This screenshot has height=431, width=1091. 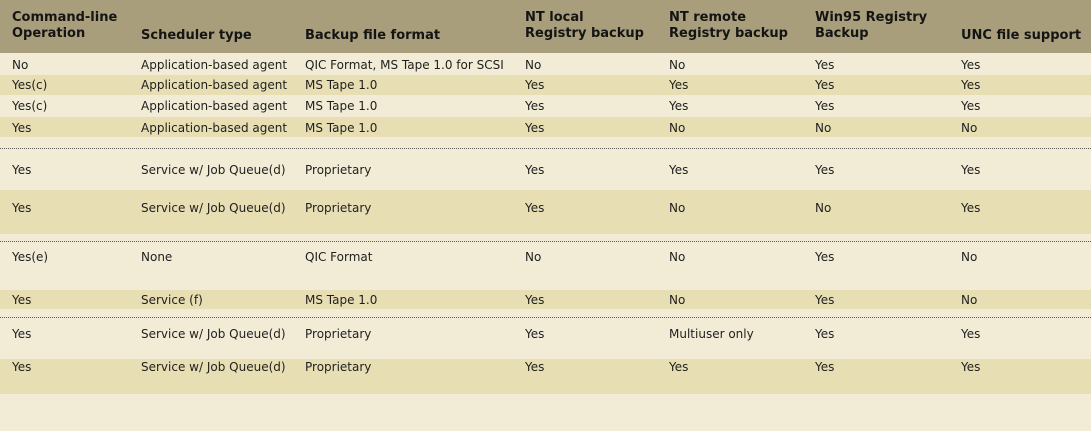 What do you see at coordinates (404, 65) in the screenshot?
I see `cell-backup-format: QIC Format, MS Tape 1.0 for SCSI` at bounding box center [404, 65].